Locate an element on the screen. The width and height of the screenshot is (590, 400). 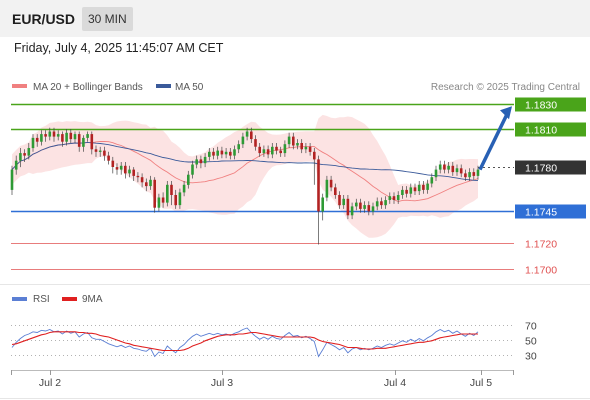
level-label-1-1830: 1.1830 is located at coordinates (541, 106).